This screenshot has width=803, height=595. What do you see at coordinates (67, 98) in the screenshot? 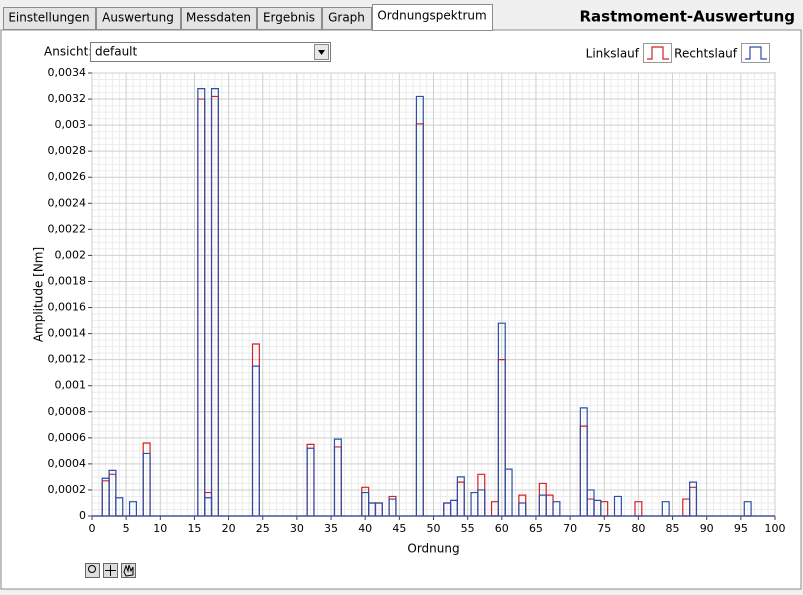
I see `y-tick-label: 0,0032` at bounding box center [67, 98].